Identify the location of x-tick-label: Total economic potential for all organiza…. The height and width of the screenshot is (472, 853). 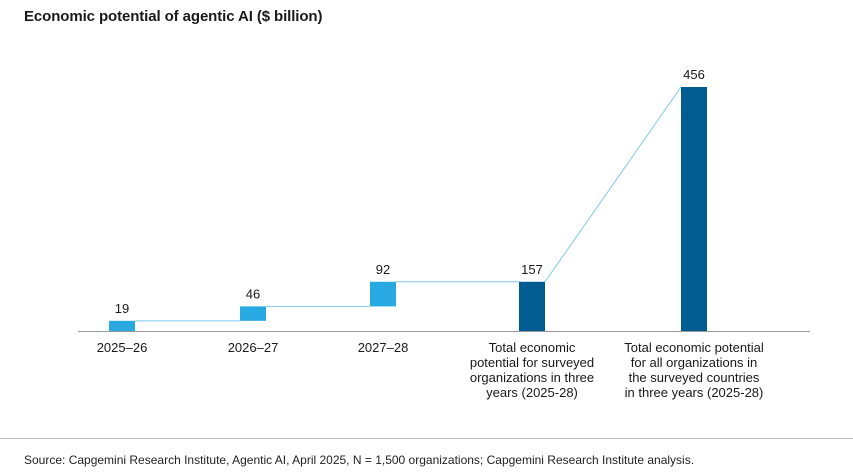
(694, 370).